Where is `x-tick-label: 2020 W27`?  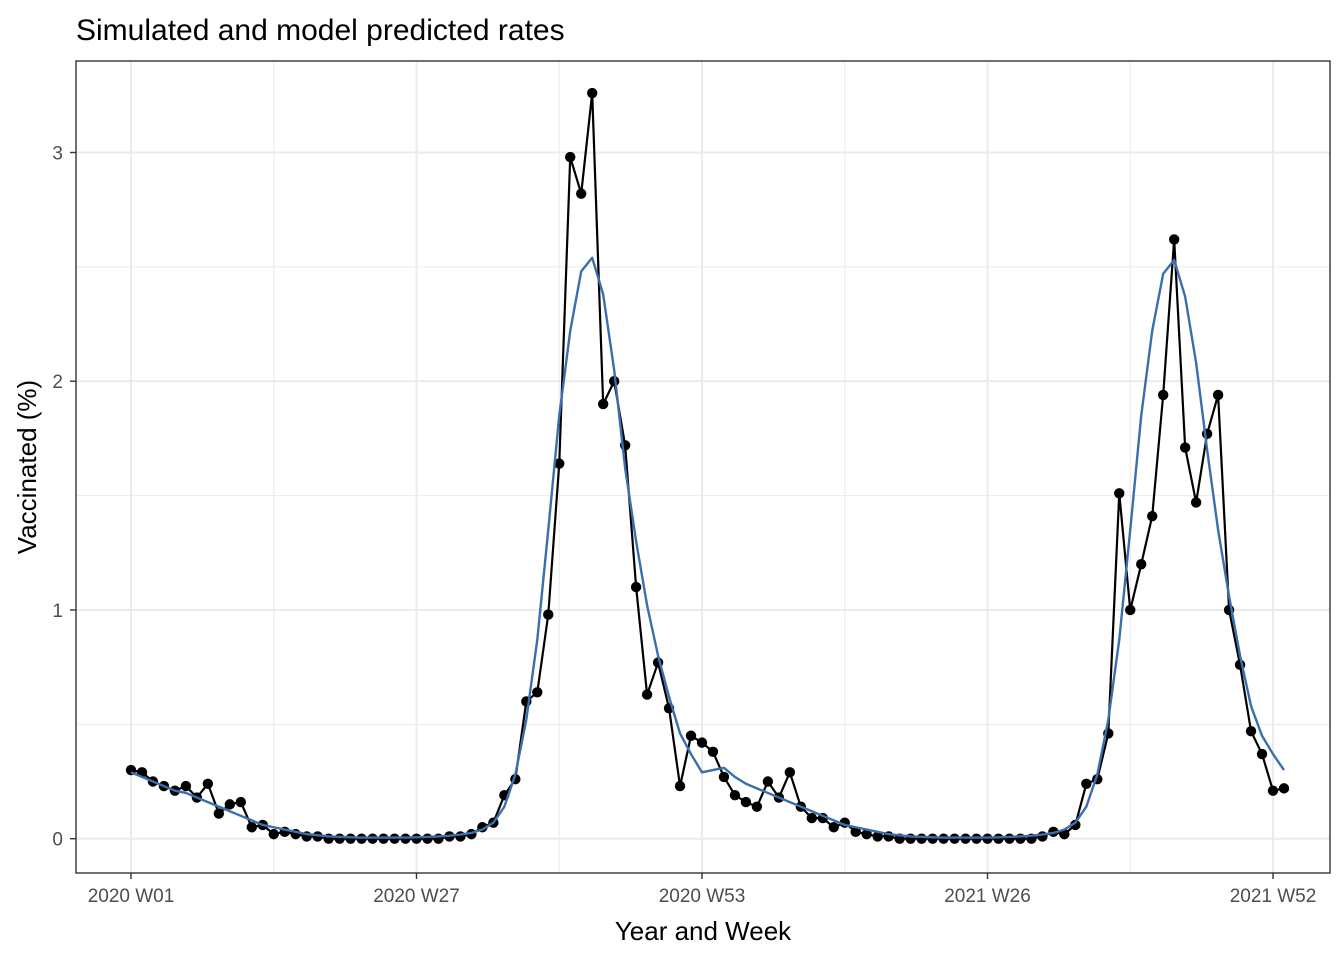
x-tick-label: 2020 W27 is located at coordinates (416, 896).